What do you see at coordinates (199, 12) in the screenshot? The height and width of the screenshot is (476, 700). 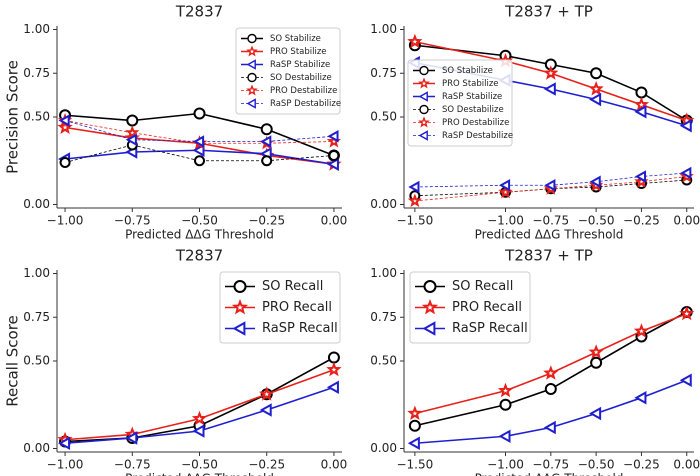 I see `chart-title: T2837` at bounding box center [199, 12].